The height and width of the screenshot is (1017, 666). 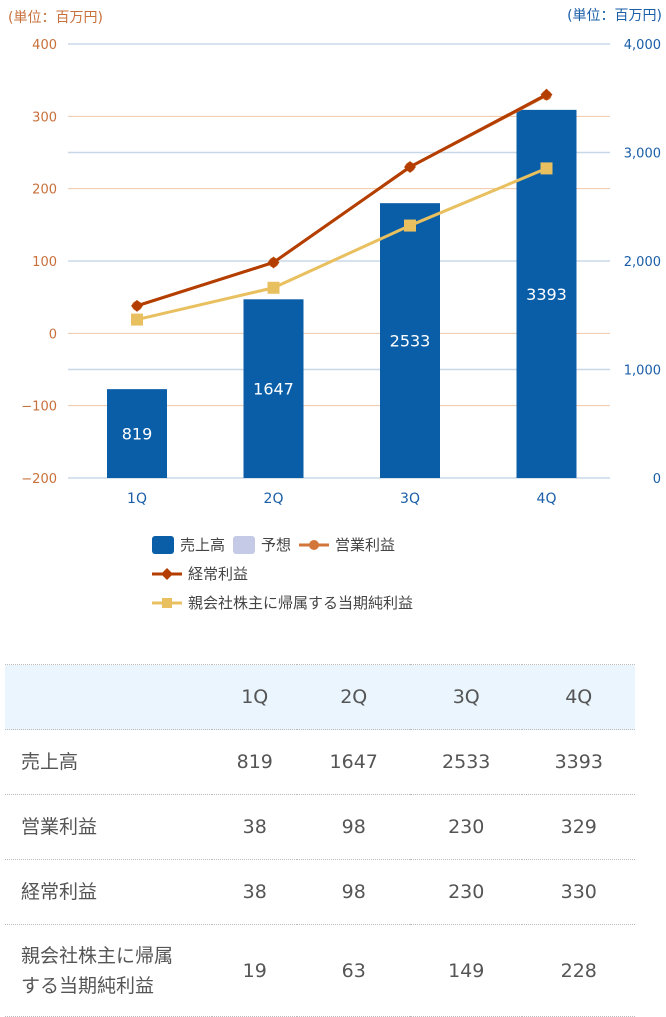 What do you see at coordinates (108, 762) in the screenshot?
I see `row-label: 売上高` at bounding box center [108, 762].